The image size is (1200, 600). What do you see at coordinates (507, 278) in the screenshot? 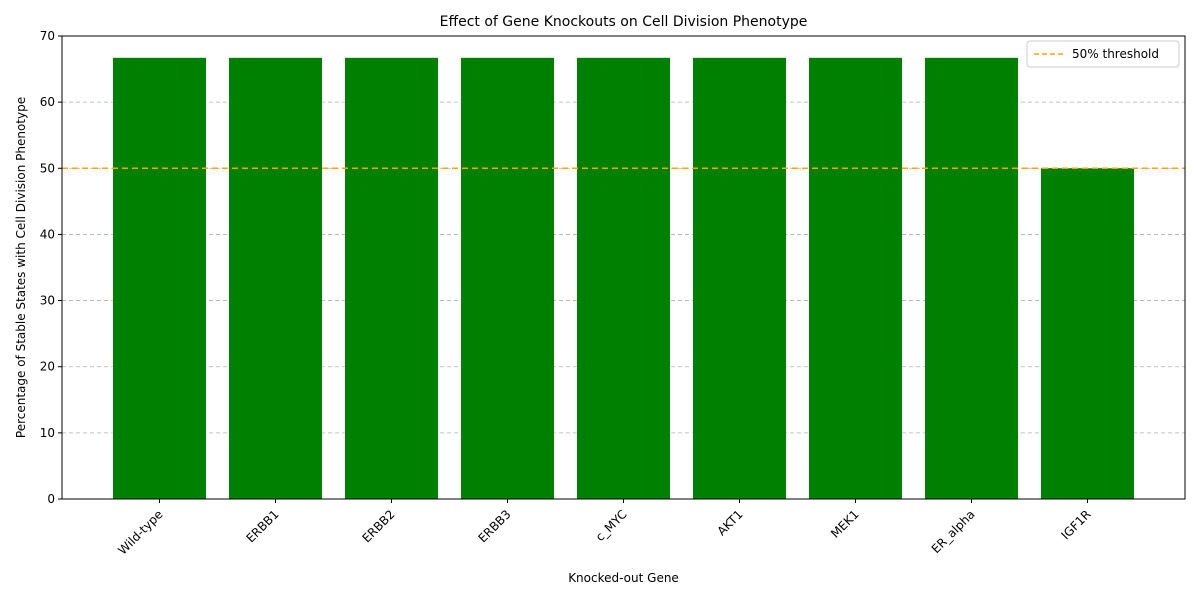
I see `bar-ERBB3` at bounding box center [507, 278].